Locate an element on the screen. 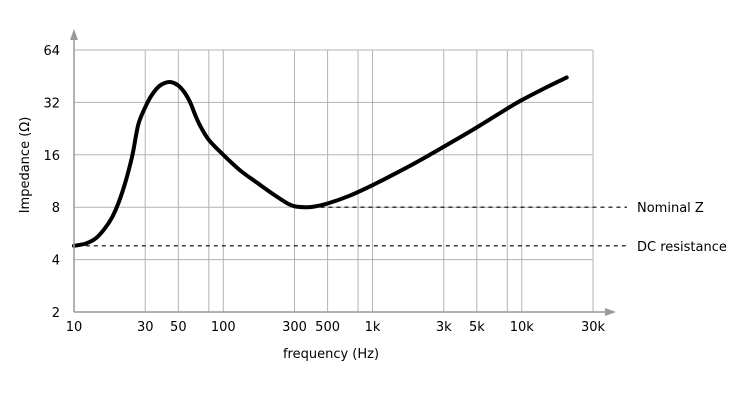  x-axis-title: frequency (Hz) is located at coordinates (331, 354).